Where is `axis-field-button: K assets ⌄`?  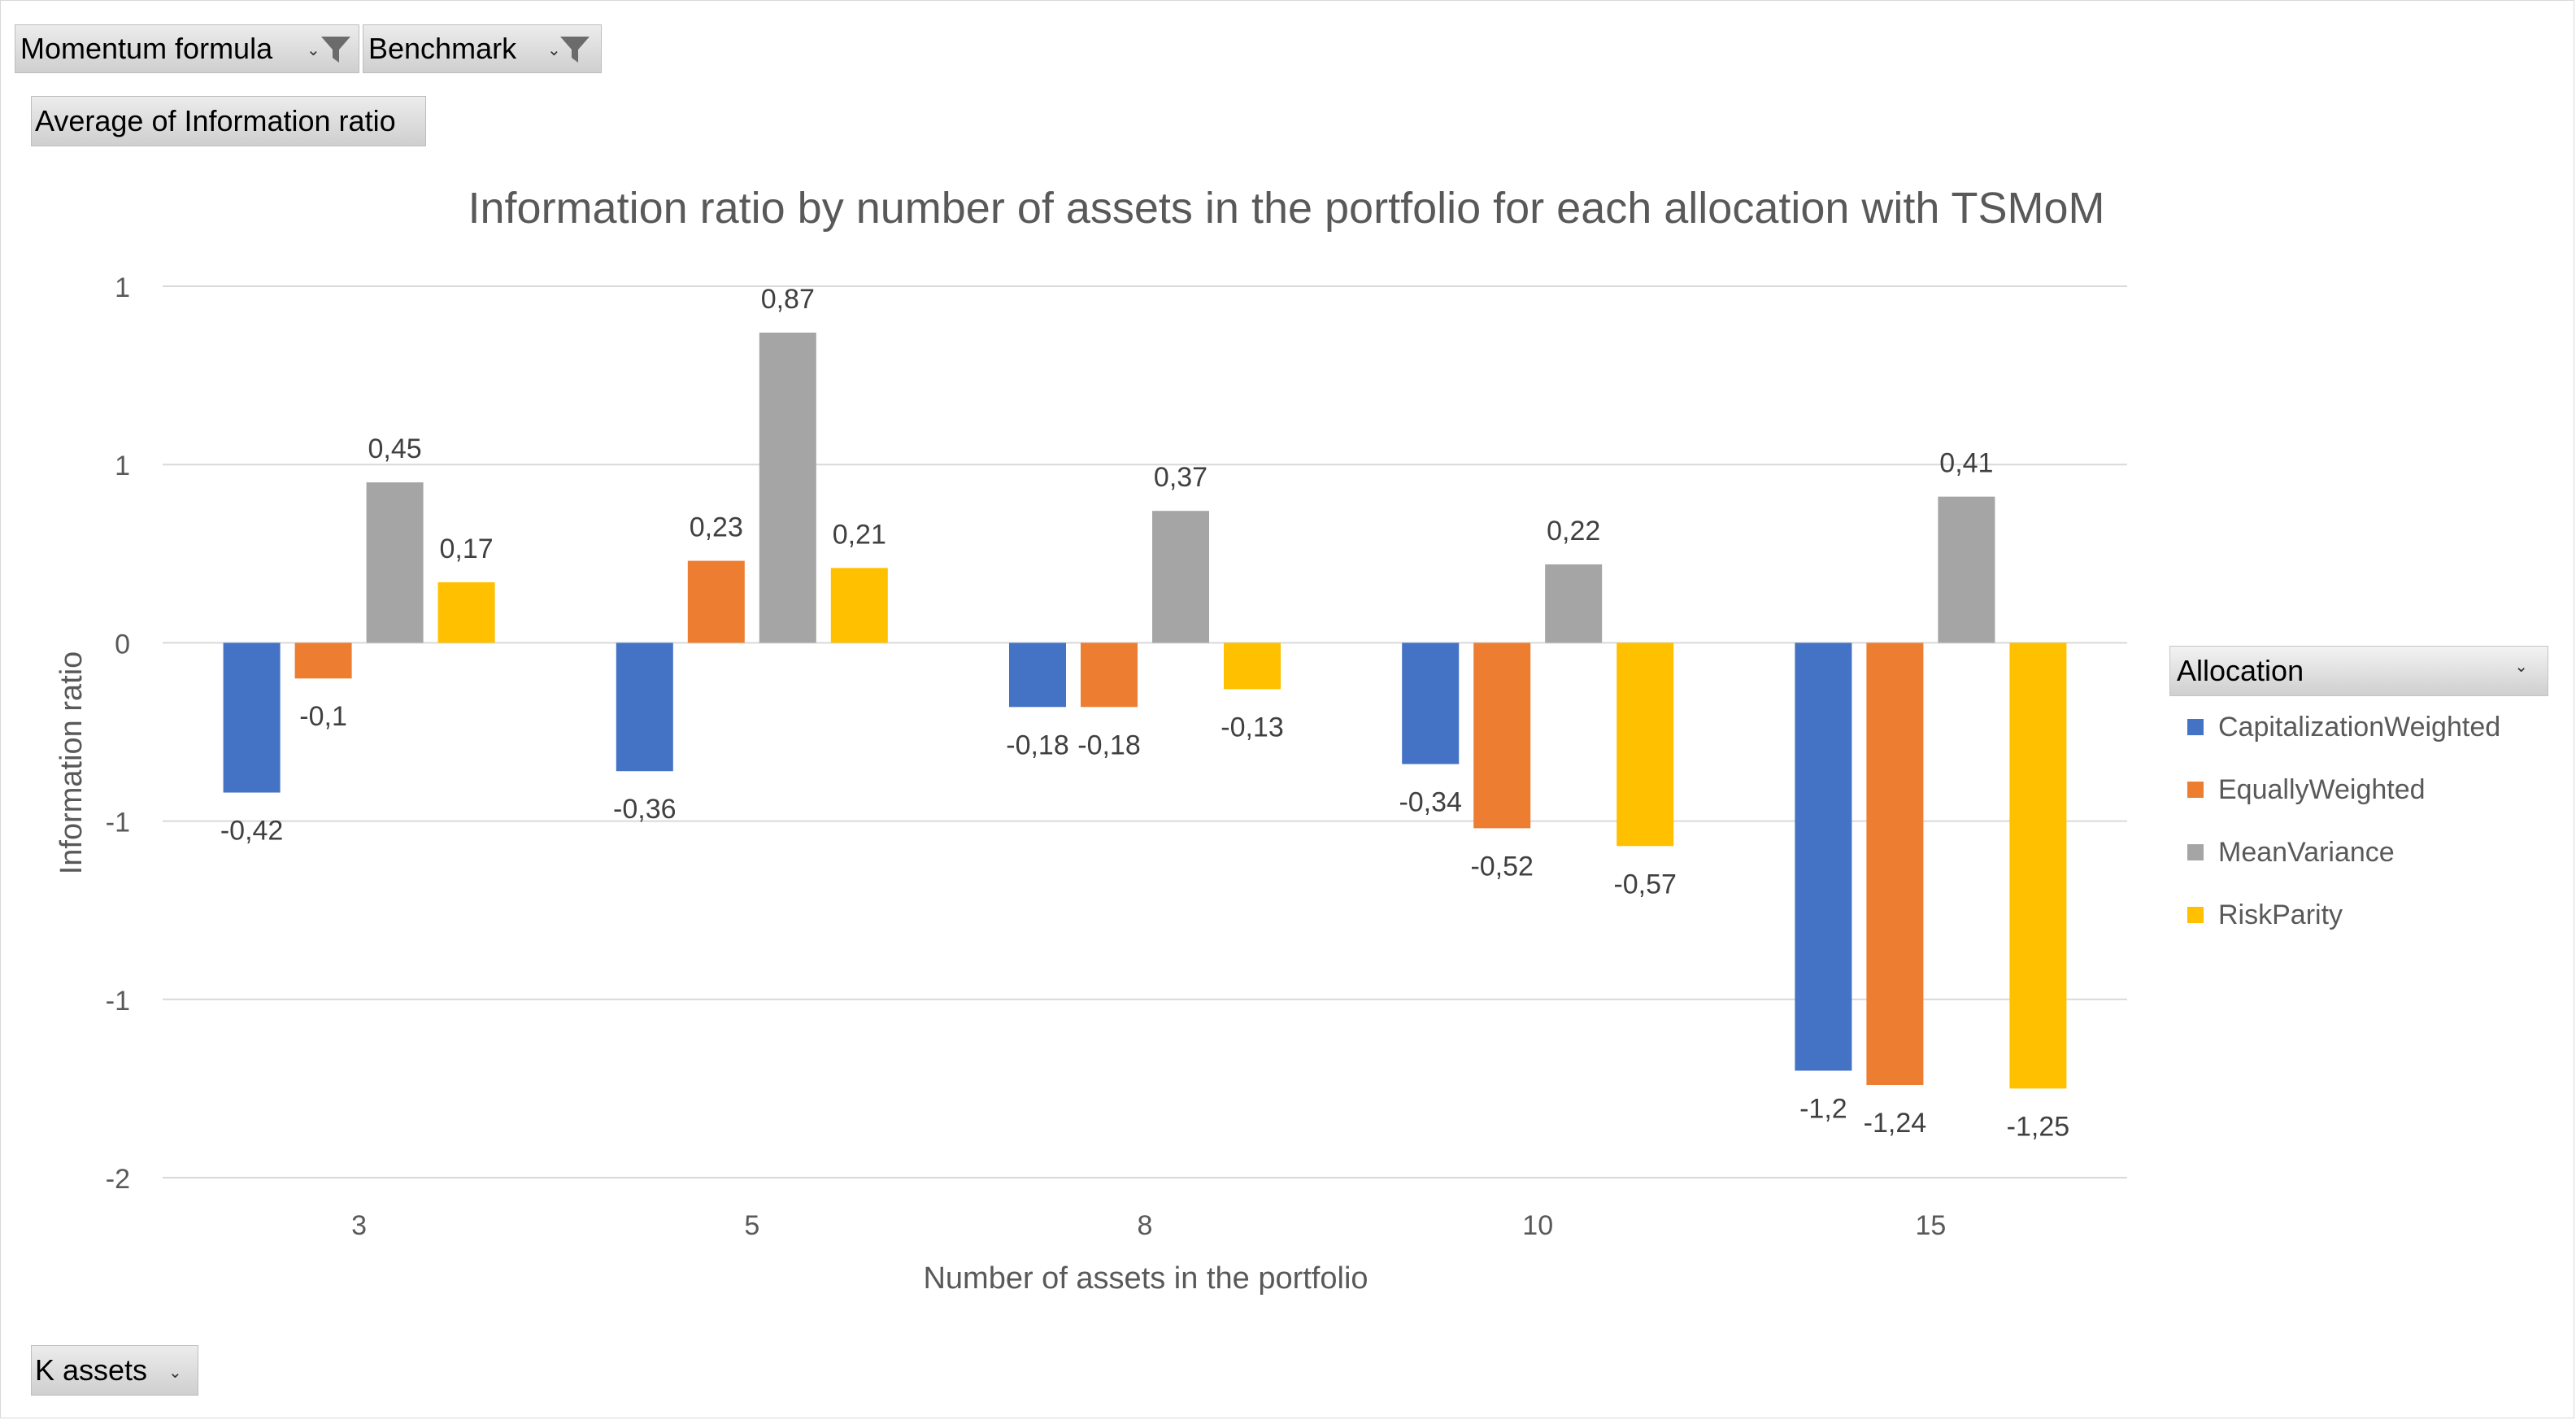 axis-field-button: K assets ⌄ is located at coordinates (115, 1370).